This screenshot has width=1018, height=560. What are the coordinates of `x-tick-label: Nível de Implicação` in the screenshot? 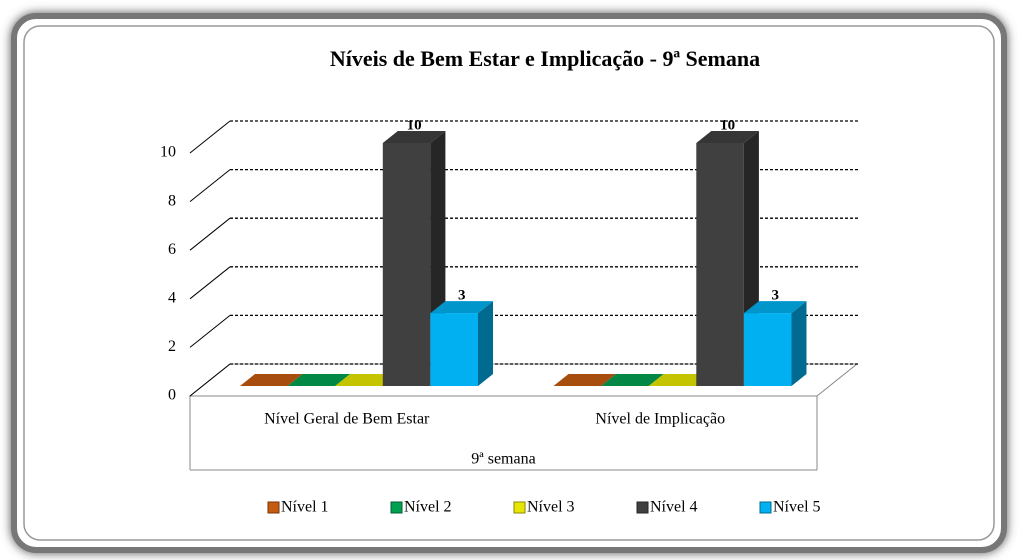 It's located at (660, 419).